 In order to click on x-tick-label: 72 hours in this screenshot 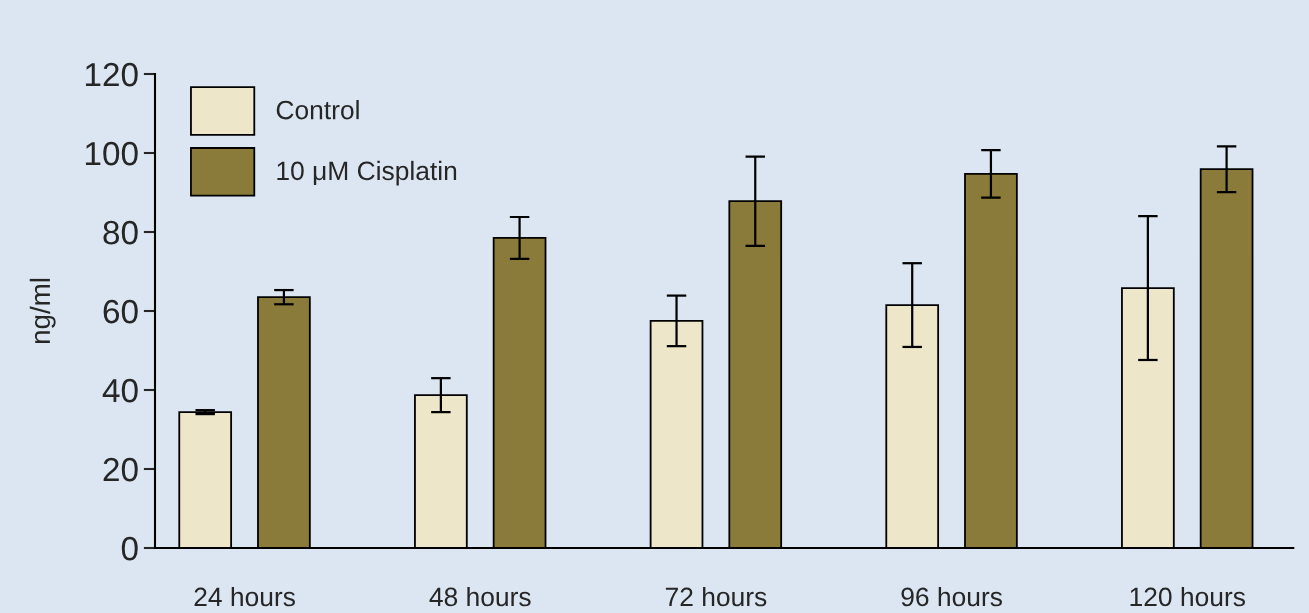, I will do `click(716, 596)`.